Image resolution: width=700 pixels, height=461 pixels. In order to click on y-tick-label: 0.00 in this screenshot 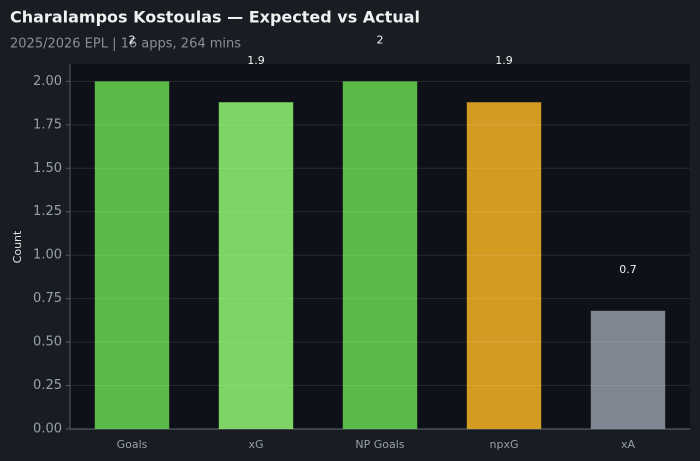, I will do `click(47, 429)`.